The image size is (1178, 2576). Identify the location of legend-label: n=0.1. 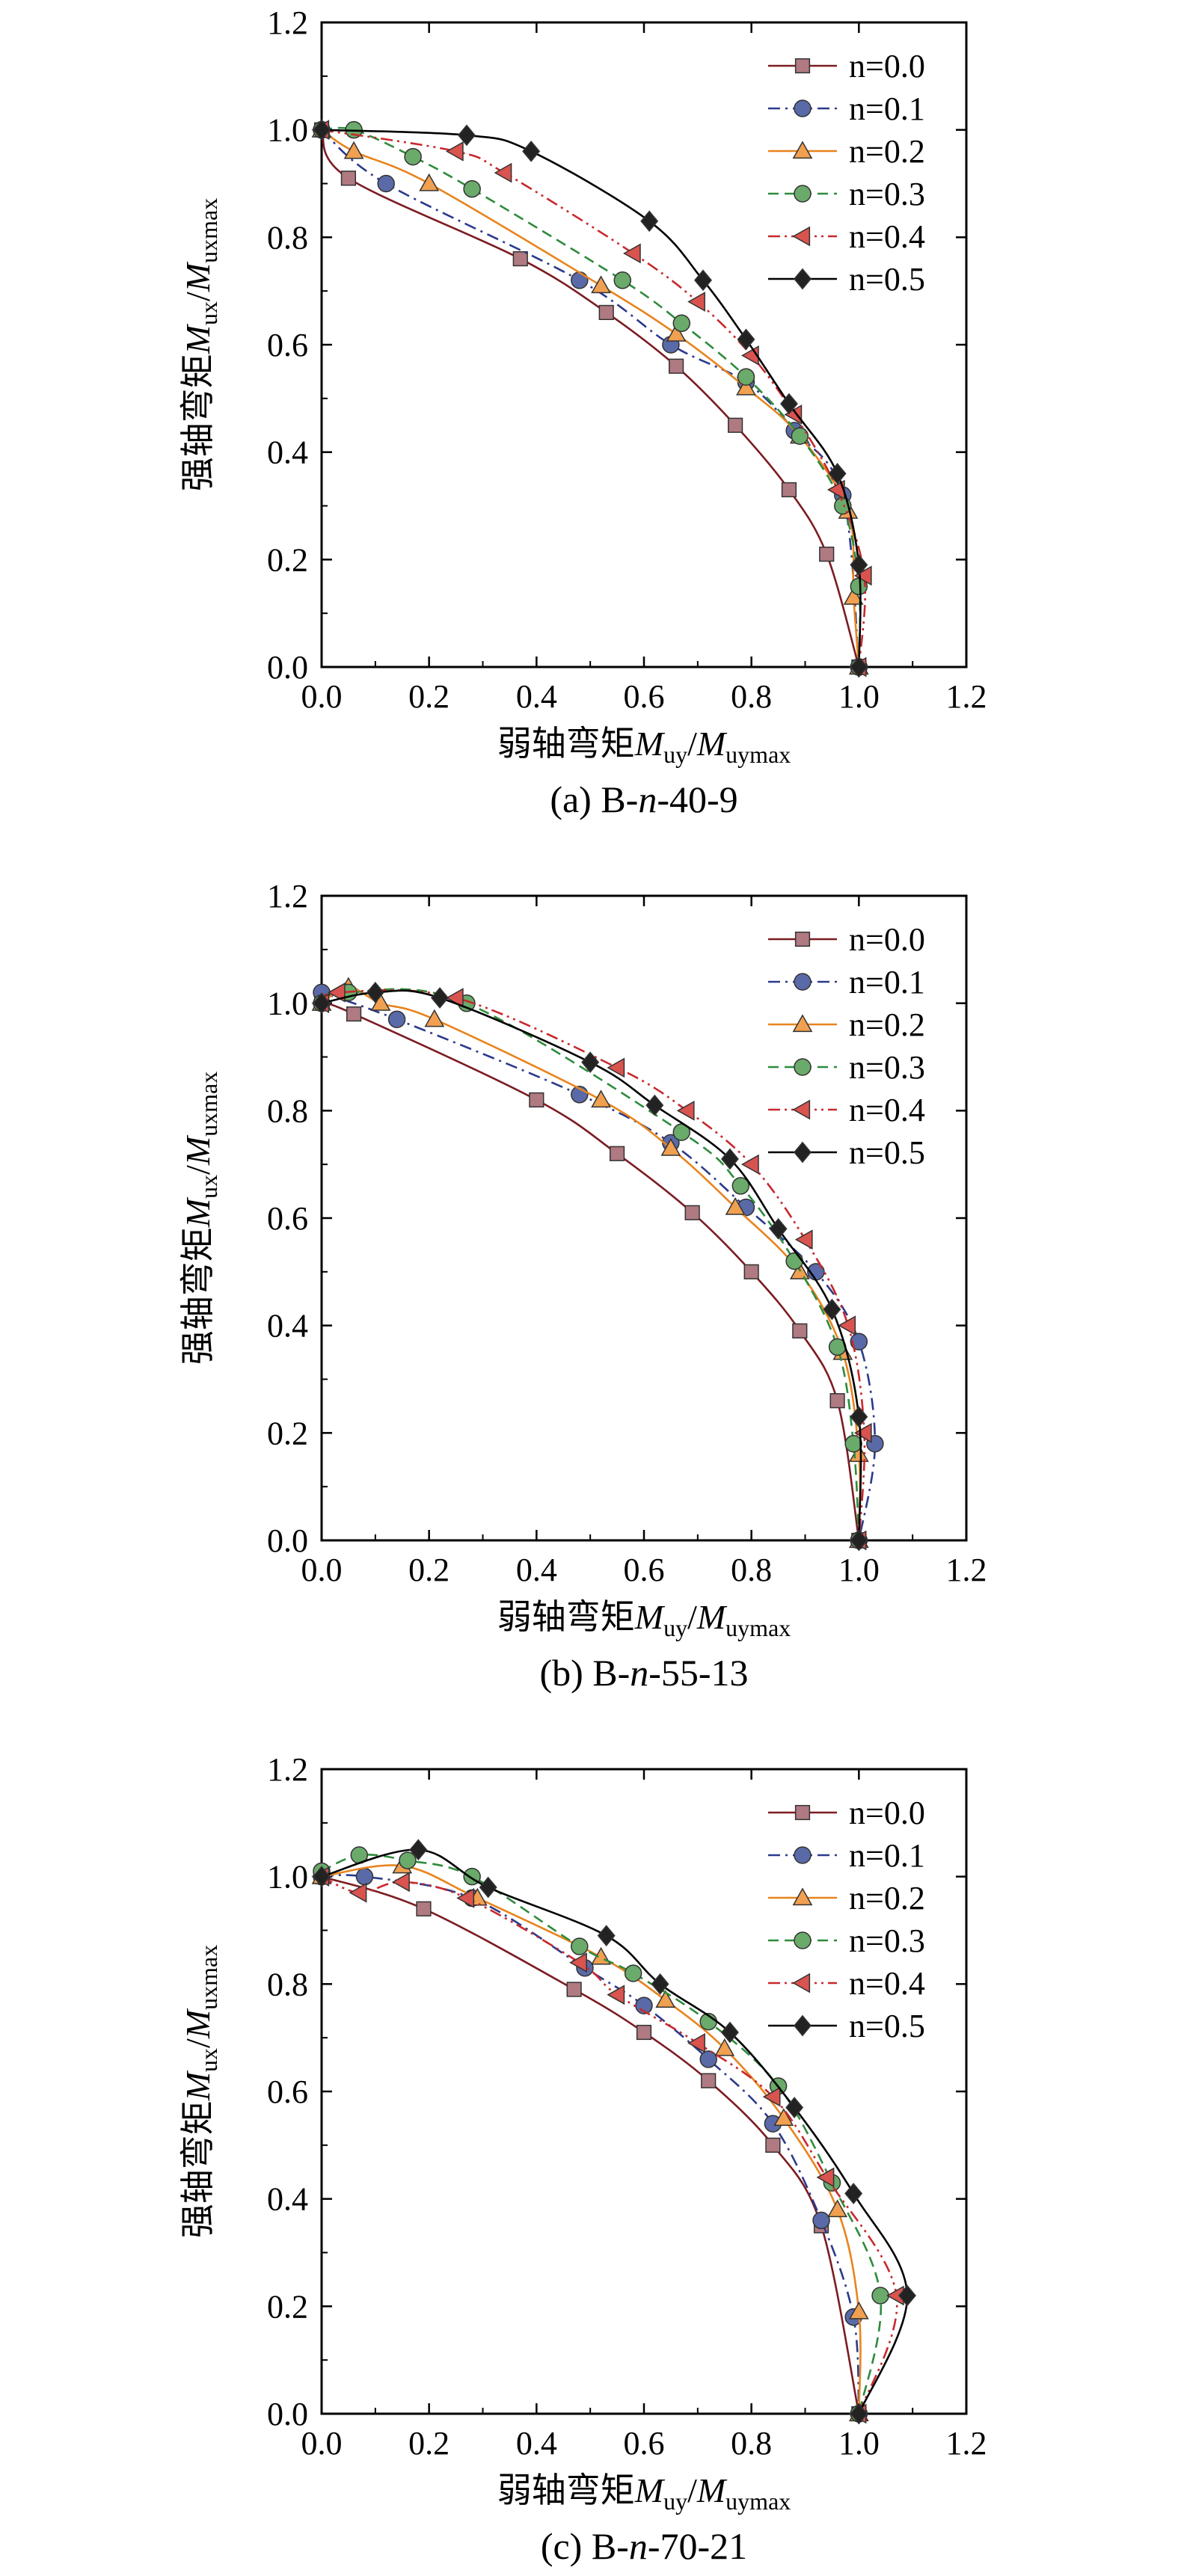
(887, 982).